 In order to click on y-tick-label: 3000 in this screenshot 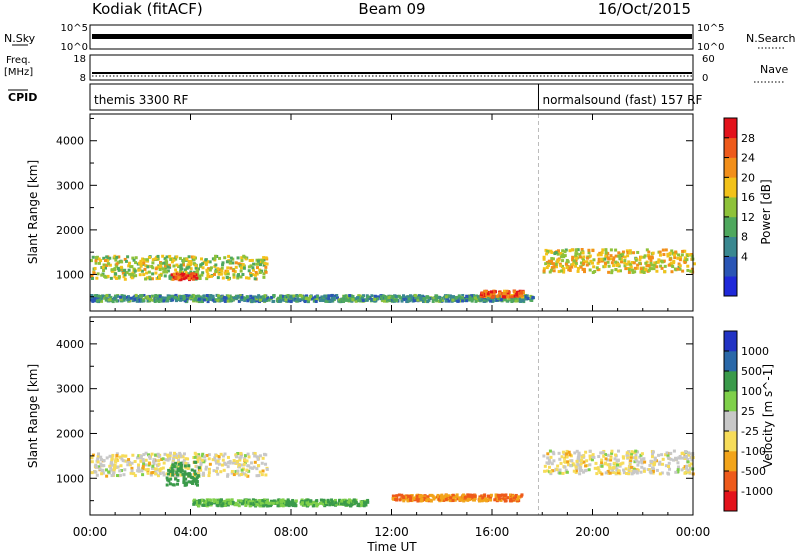, I will do `click(70, 185)`.